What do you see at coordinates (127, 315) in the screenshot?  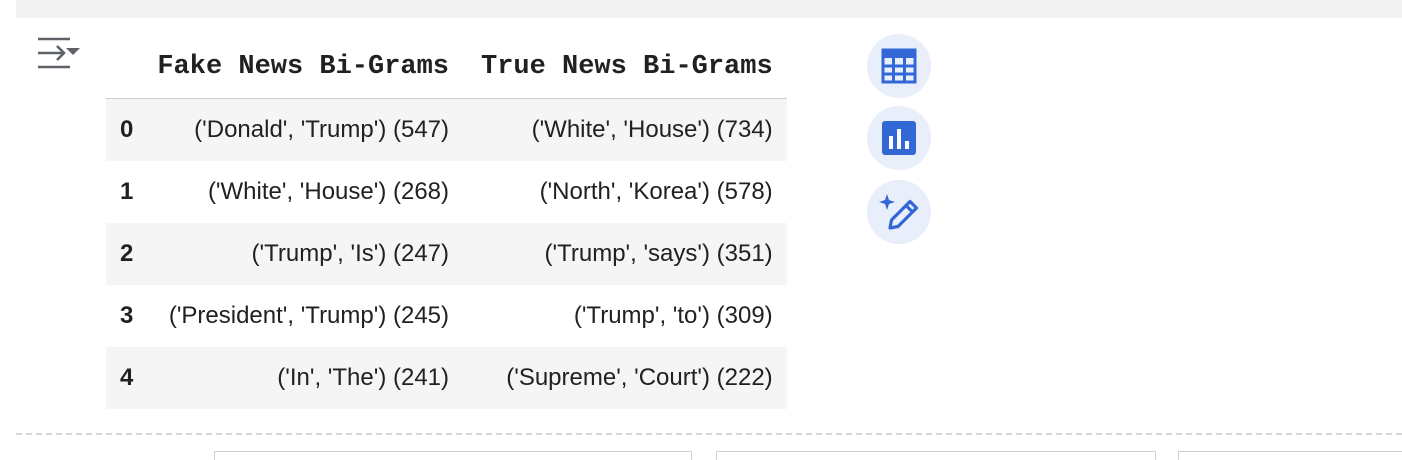 I see `row-index: 3` at bounding box center [127, 315].